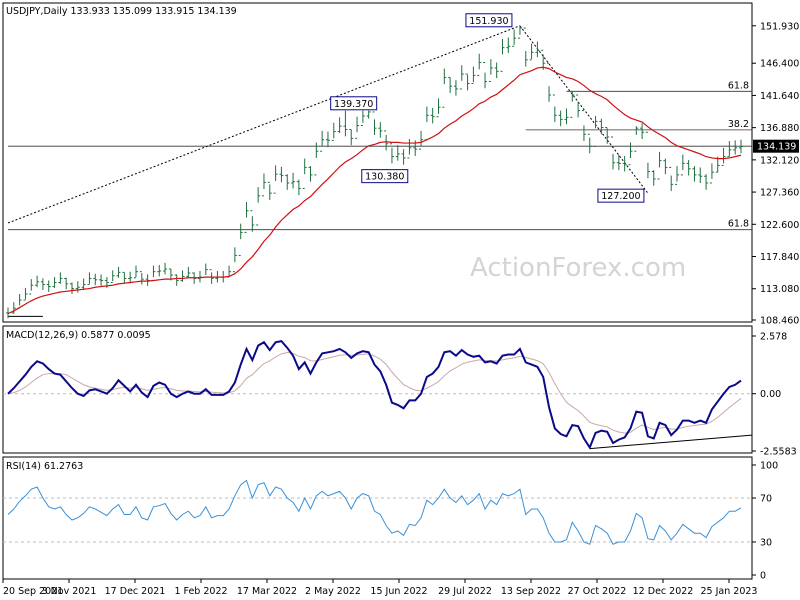 This screenshot has width=800, height=600. What do you see at coordinates (779, 160) in the screenshot?
I see `price-y-tick-label: 132.120` at bounding box center [779, 160].